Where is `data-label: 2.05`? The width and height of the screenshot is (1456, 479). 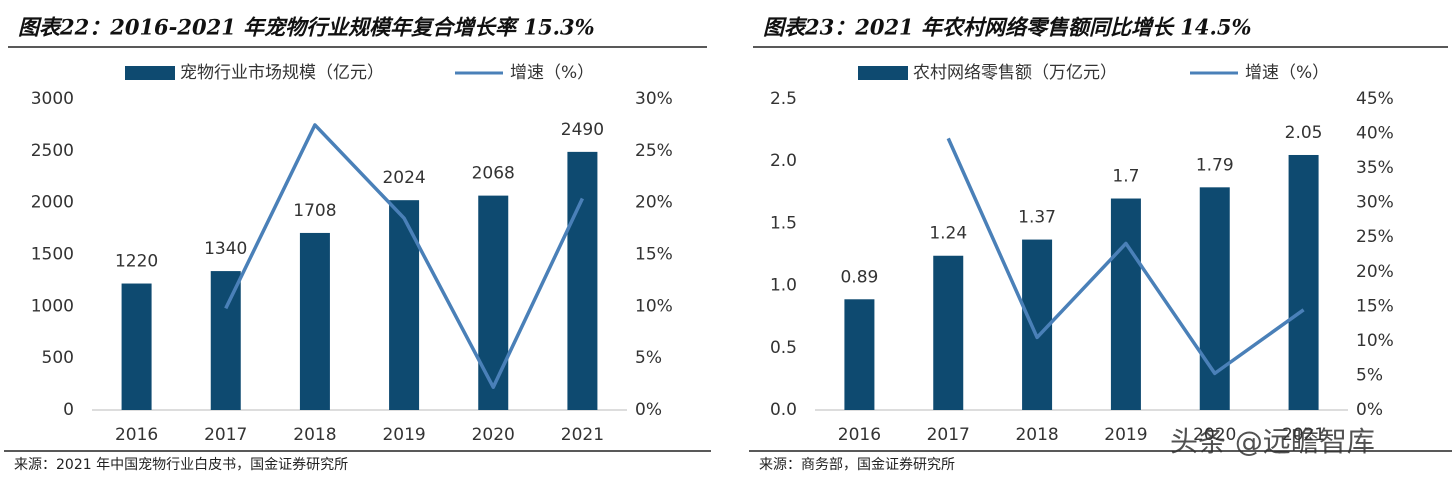 data-label: 2.05 is located at coordinates (1304, 133).